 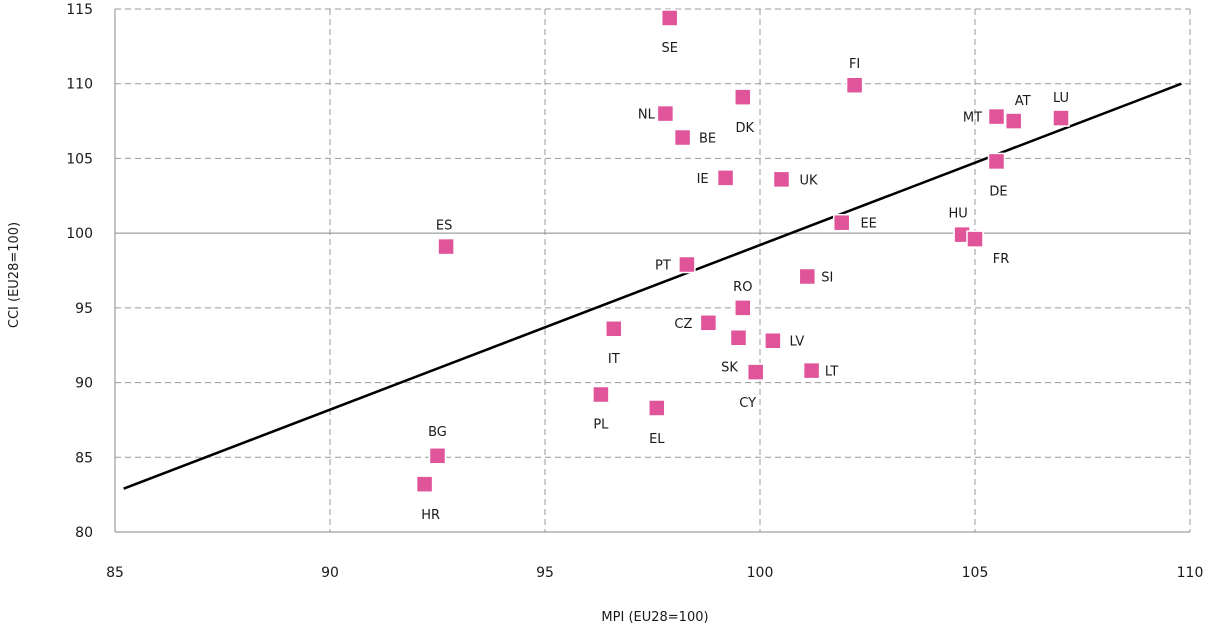 I want to click on x-tick-label: 90, so click(x=330, y=573).